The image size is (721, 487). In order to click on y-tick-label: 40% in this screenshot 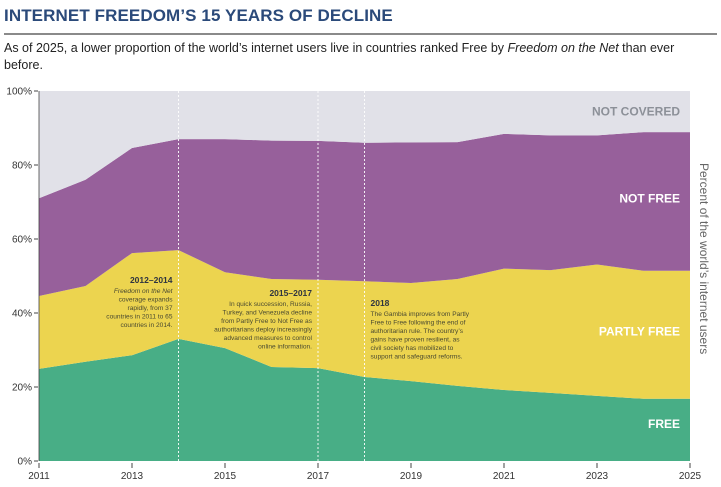, I will do `click(22, 314)`.